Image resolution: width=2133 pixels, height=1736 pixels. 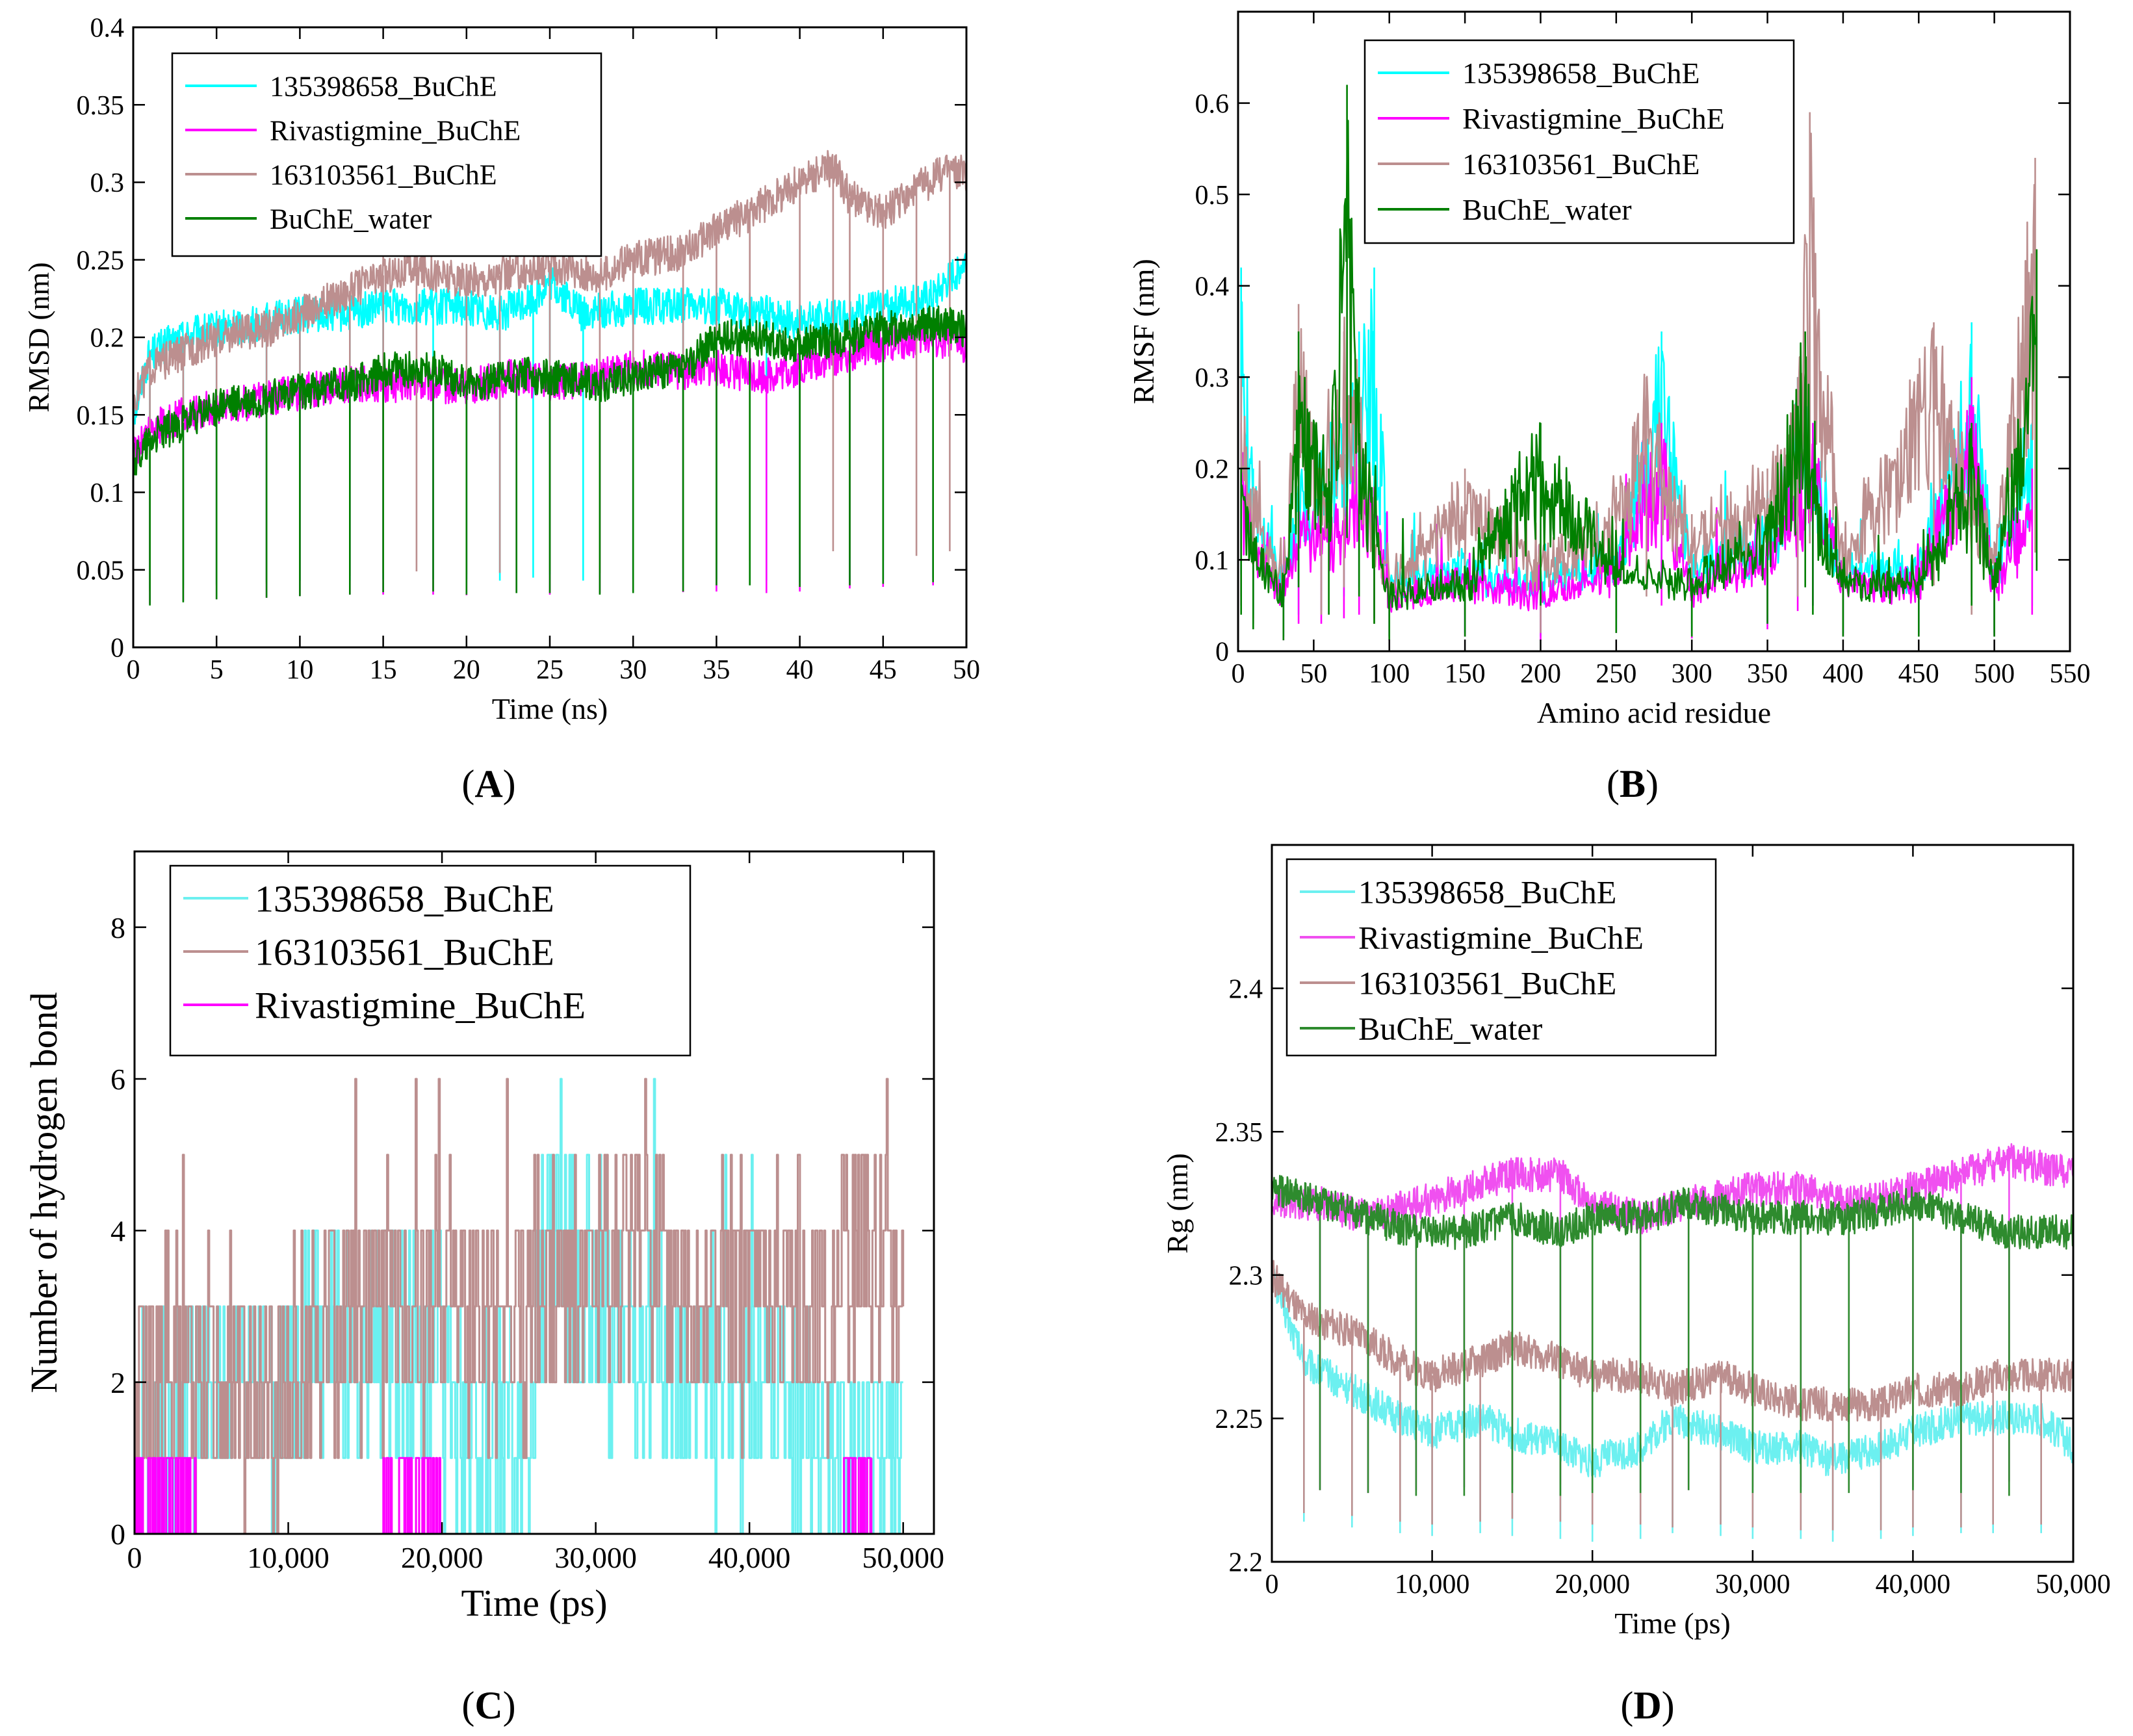 I want to click on caption-d-letter: D, so click(x=1647, y=1705).